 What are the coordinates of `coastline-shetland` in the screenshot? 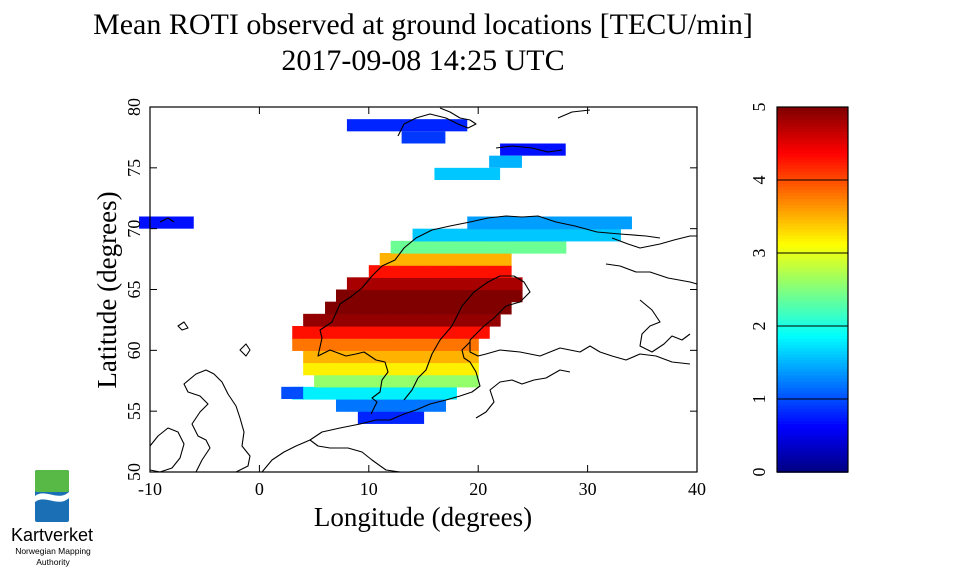 It's located at (245, 350).